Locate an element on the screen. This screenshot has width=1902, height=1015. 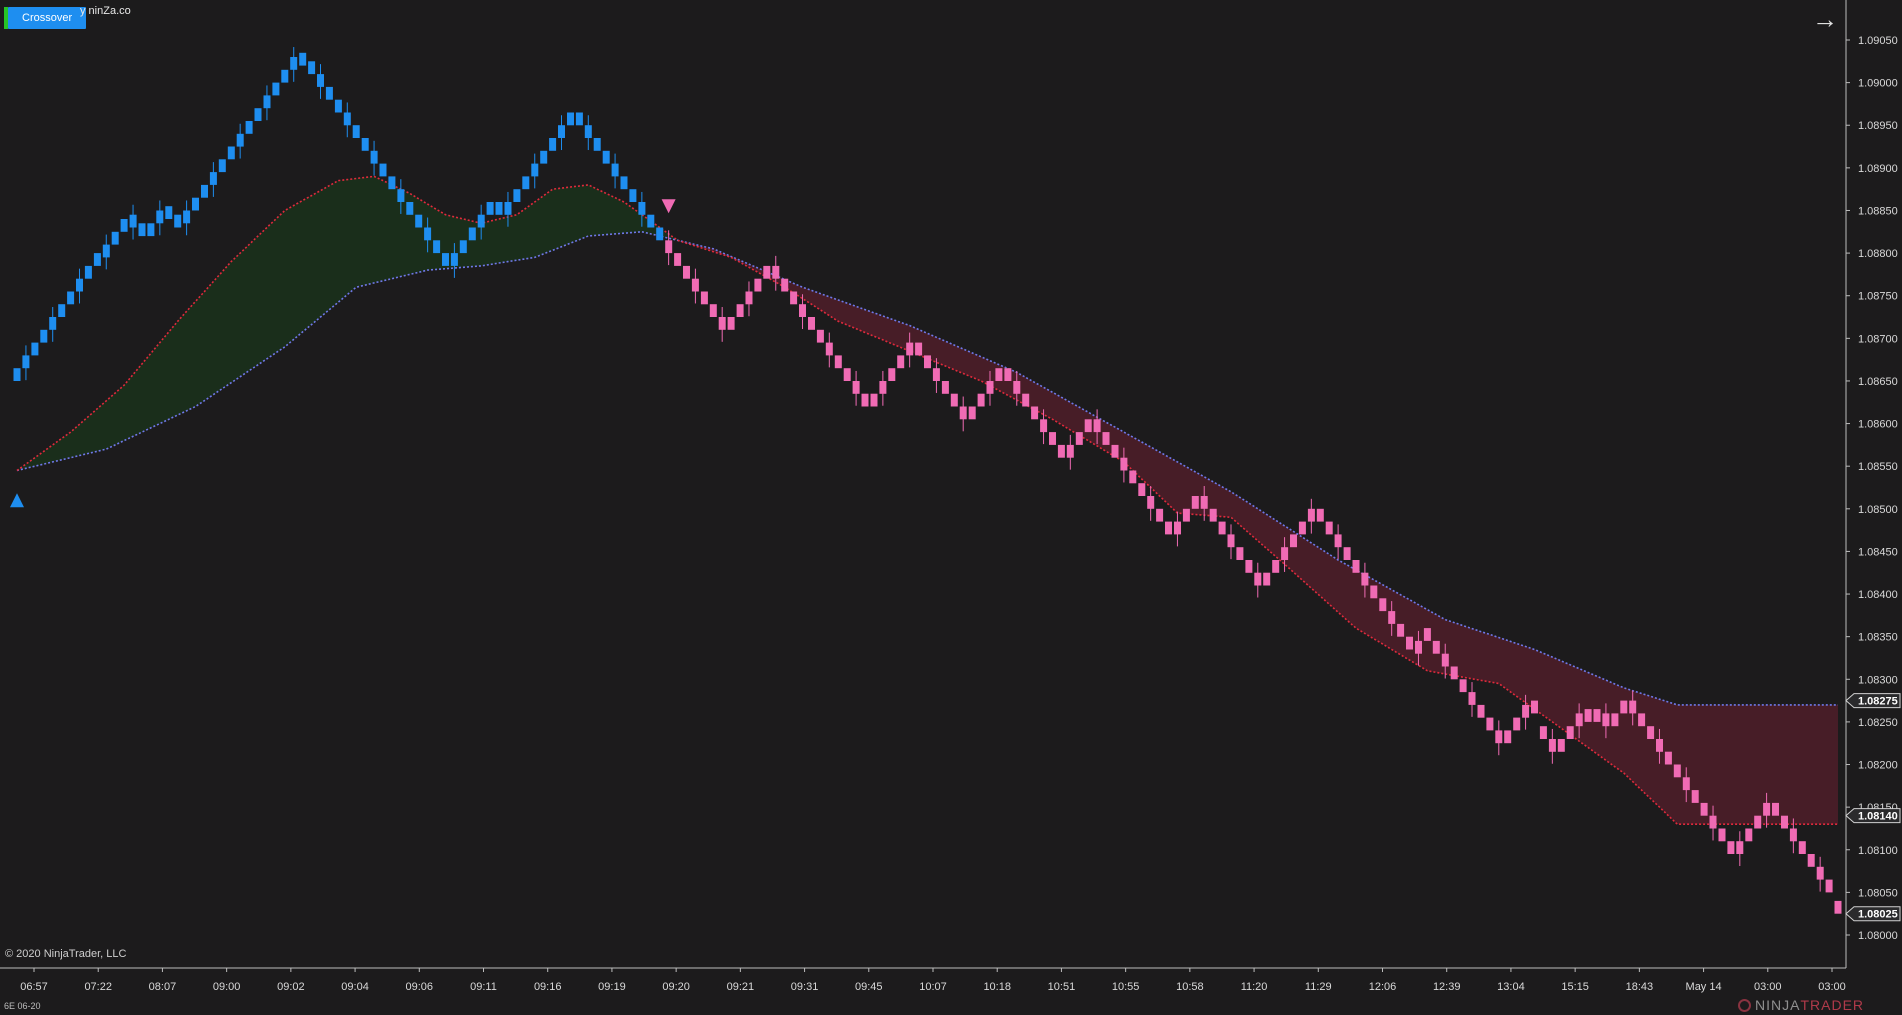
bull-cloud is located at coordinates (352, 323).